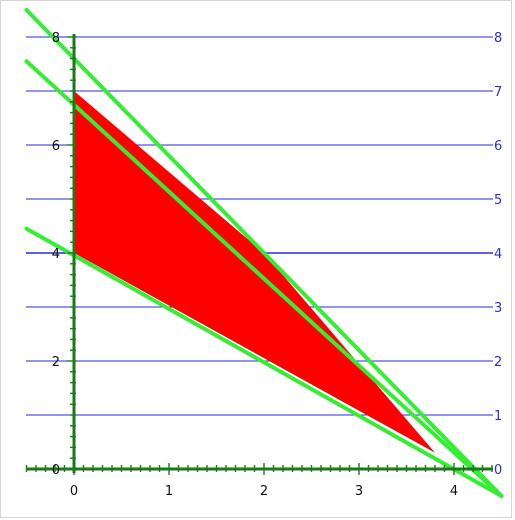 This screenshot has height=520, width=515. I want to click on y-tick-label-left: 4, so click(56, 254).